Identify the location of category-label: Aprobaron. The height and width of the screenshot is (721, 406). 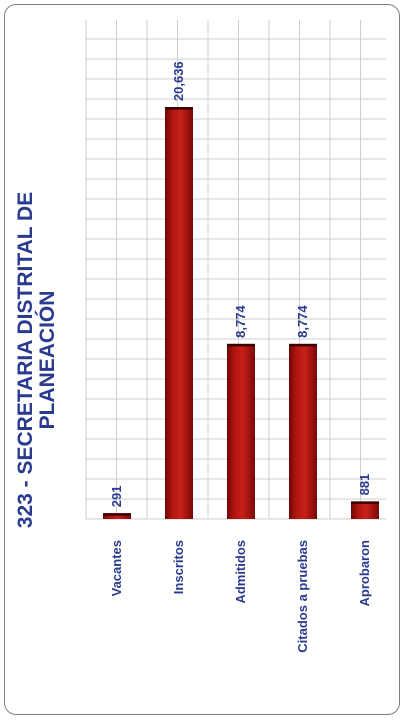
(364, 573).